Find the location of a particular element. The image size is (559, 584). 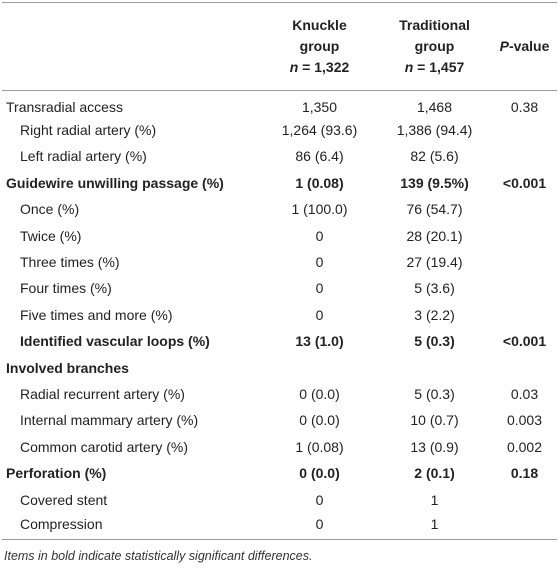

value-cell: 0.38 is located at coordinates (524, 106).